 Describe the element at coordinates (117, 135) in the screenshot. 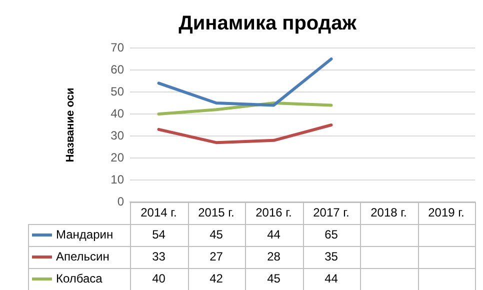

I see `y-tick-label: 30` at that location.